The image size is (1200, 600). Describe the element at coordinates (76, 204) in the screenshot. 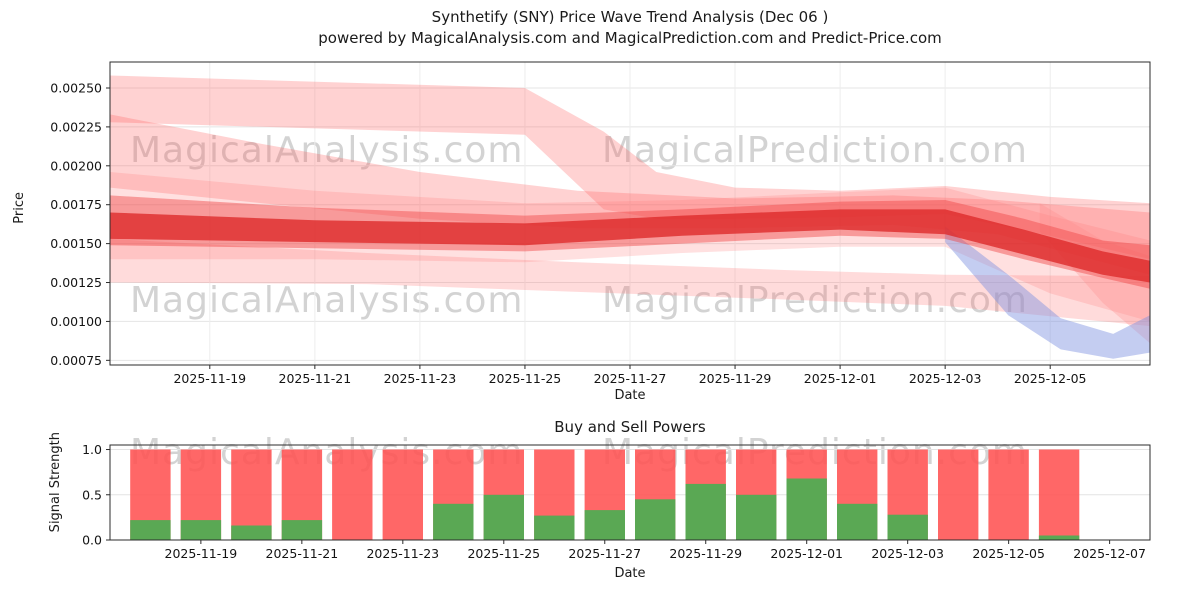

I see `y-tick-label: 0.00175` at that location.